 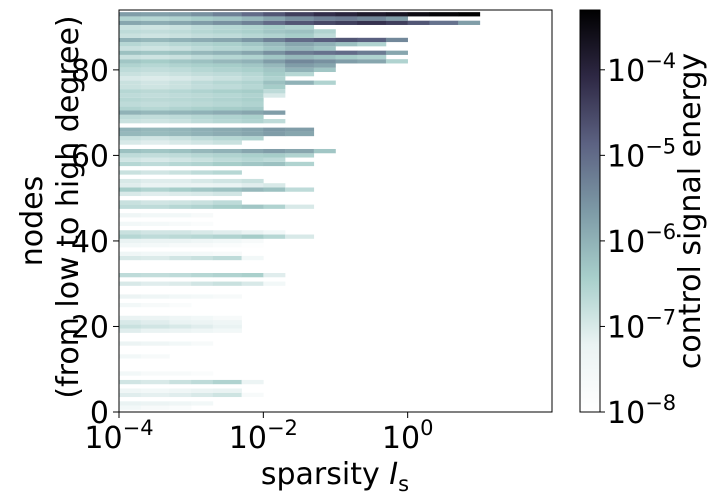 What do you see at coordinates (641, 325) in the screenshot?
I see `colorbar-tick-label: 10−7` at bounding box center [641, 325].